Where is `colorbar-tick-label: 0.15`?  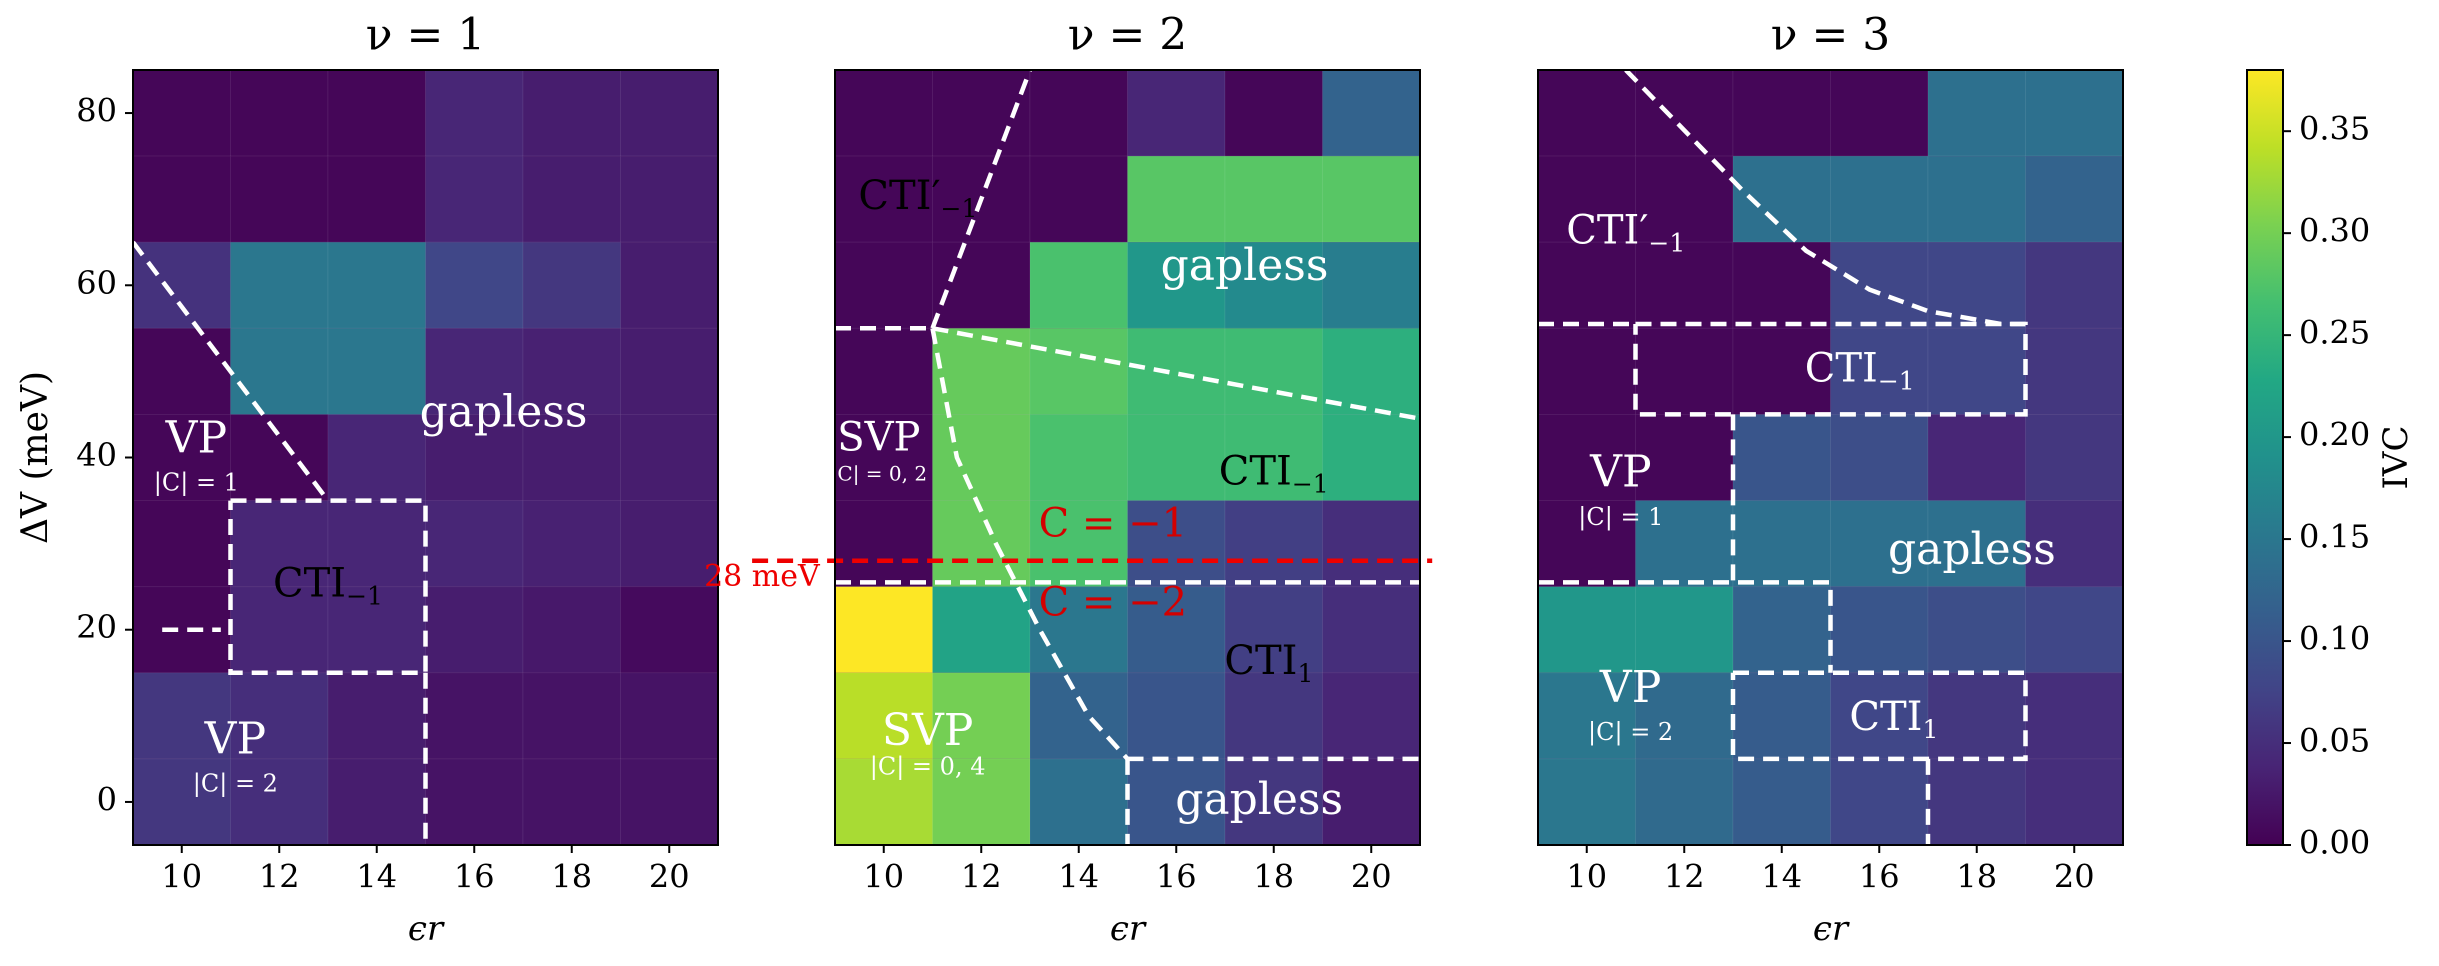 colorbar-tick-label: 0.15 is located at coordinates (2334, 537).